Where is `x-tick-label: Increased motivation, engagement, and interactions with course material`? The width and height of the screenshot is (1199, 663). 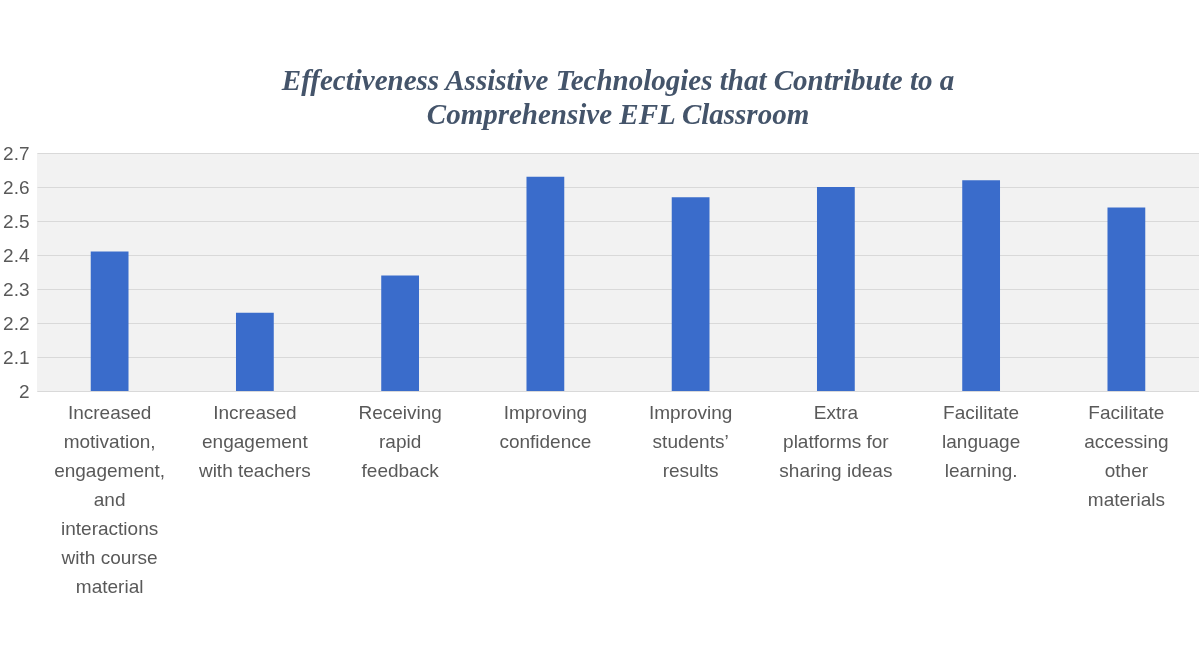
x-tick-label: Increased motivation, engagement, and interactions with course material is located at coordinates (110, 499).